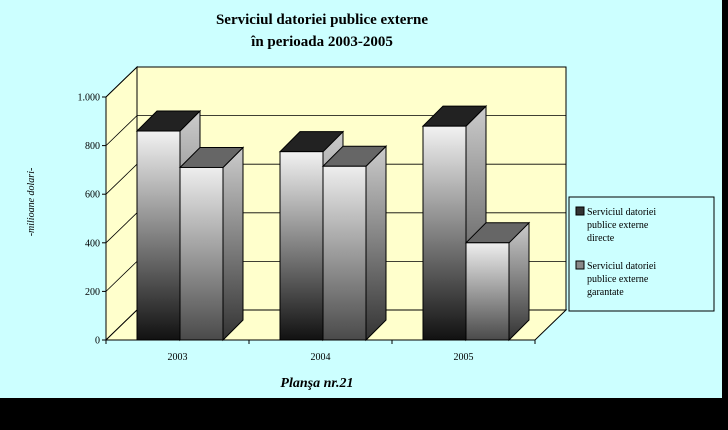 Image resolution: width=728 pixels, height=430 pixels. I want to click on chart-title-line-1: Serviciul datoriei publice externe, so click(322, 20).